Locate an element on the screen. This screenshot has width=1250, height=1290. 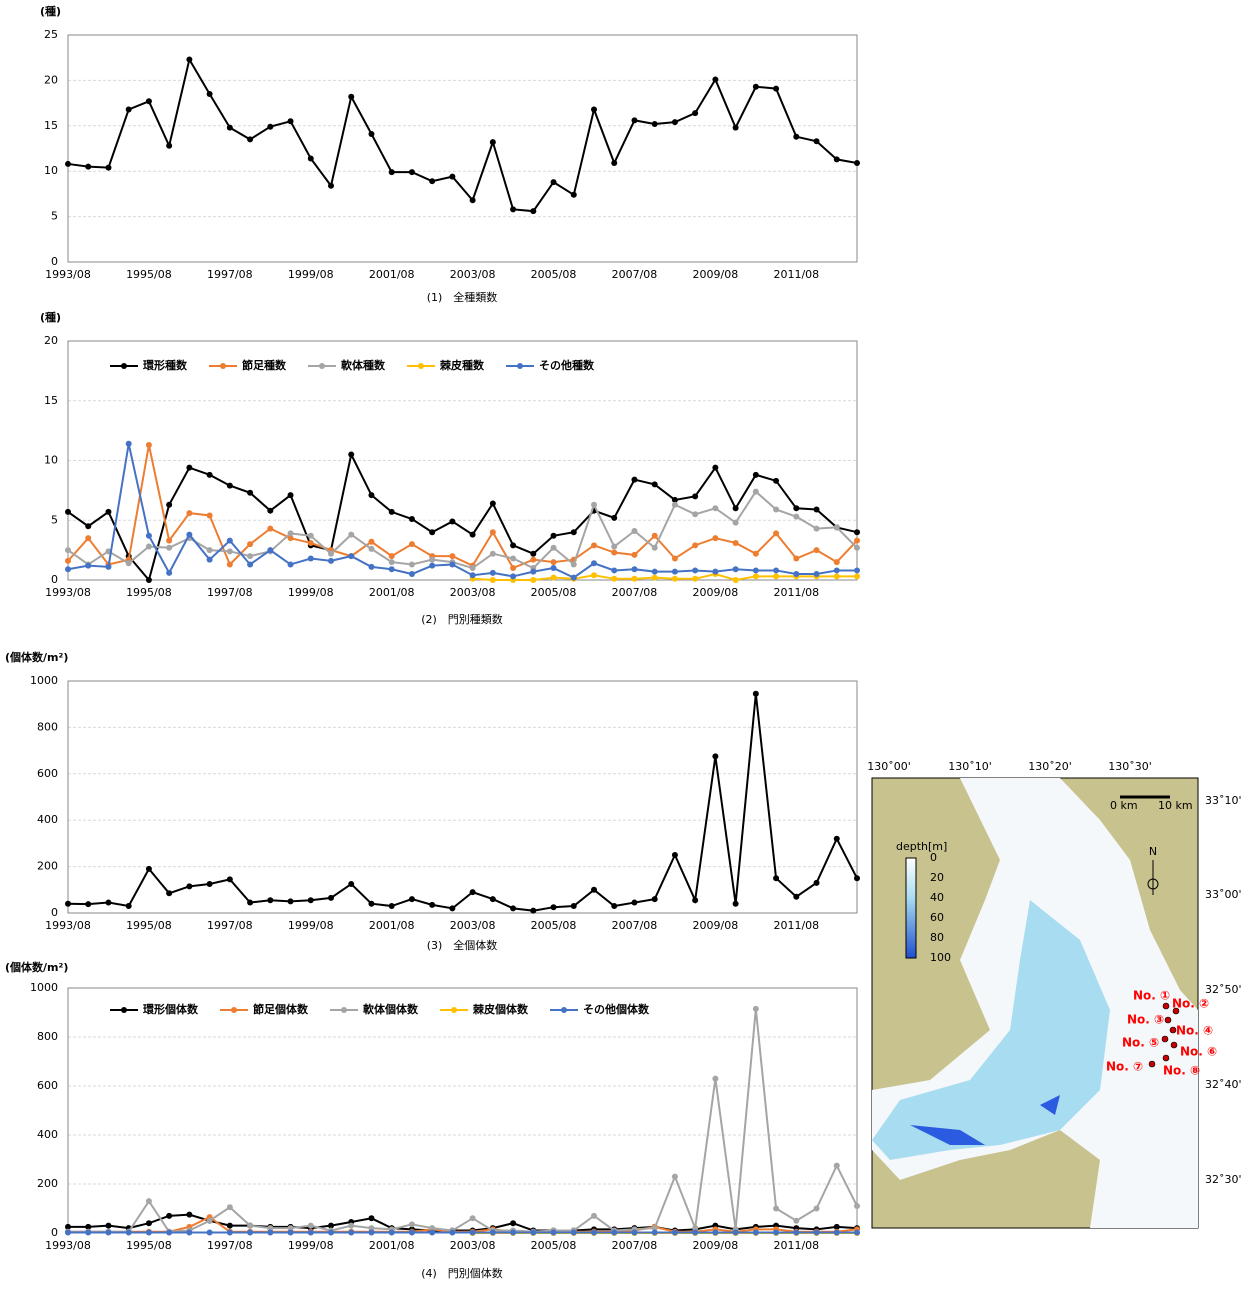
compass is located at coordinates (1153, 884).